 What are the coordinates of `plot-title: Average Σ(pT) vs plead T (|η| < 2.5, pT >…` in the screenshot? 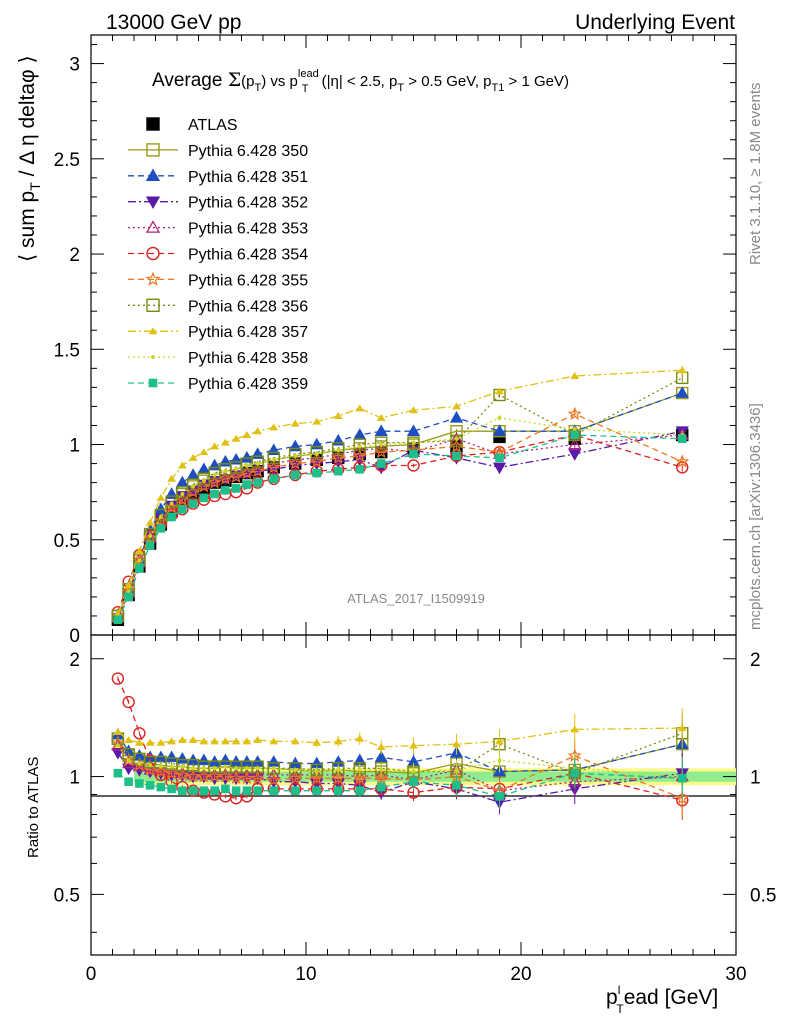 It's located at (360, 81).